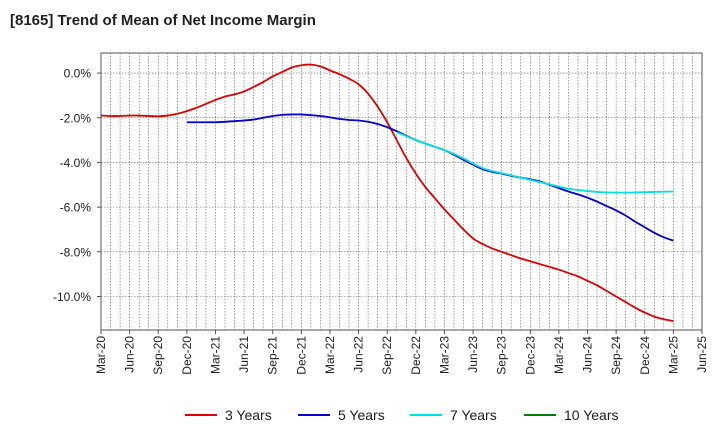 This screenshot has height=440, width=720. What do you see at coordinates (187, 355) in the screenshot?
I see `x-tick-label: Dec-20` at bounding box center [187, 355].